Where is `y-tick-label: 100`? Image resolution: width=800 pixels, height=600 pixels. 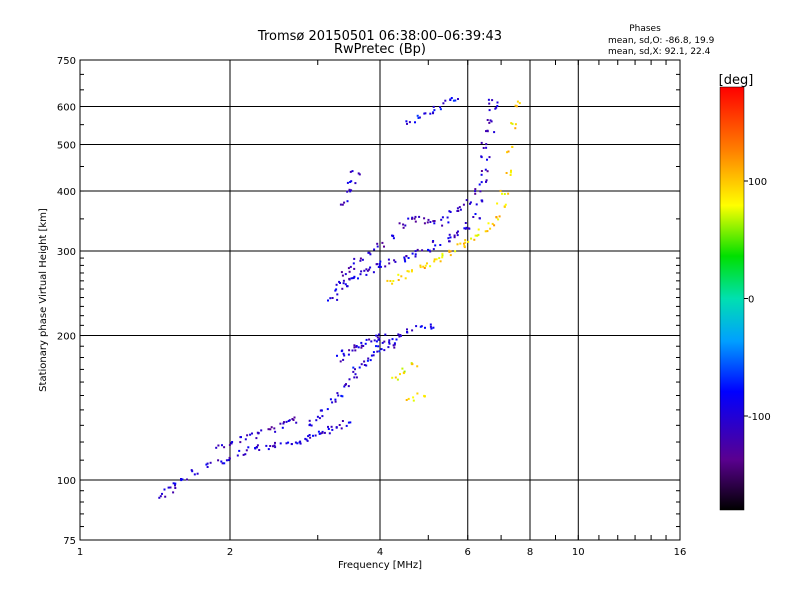 y-tick-label: 100 is located at coordinates (66, 481).